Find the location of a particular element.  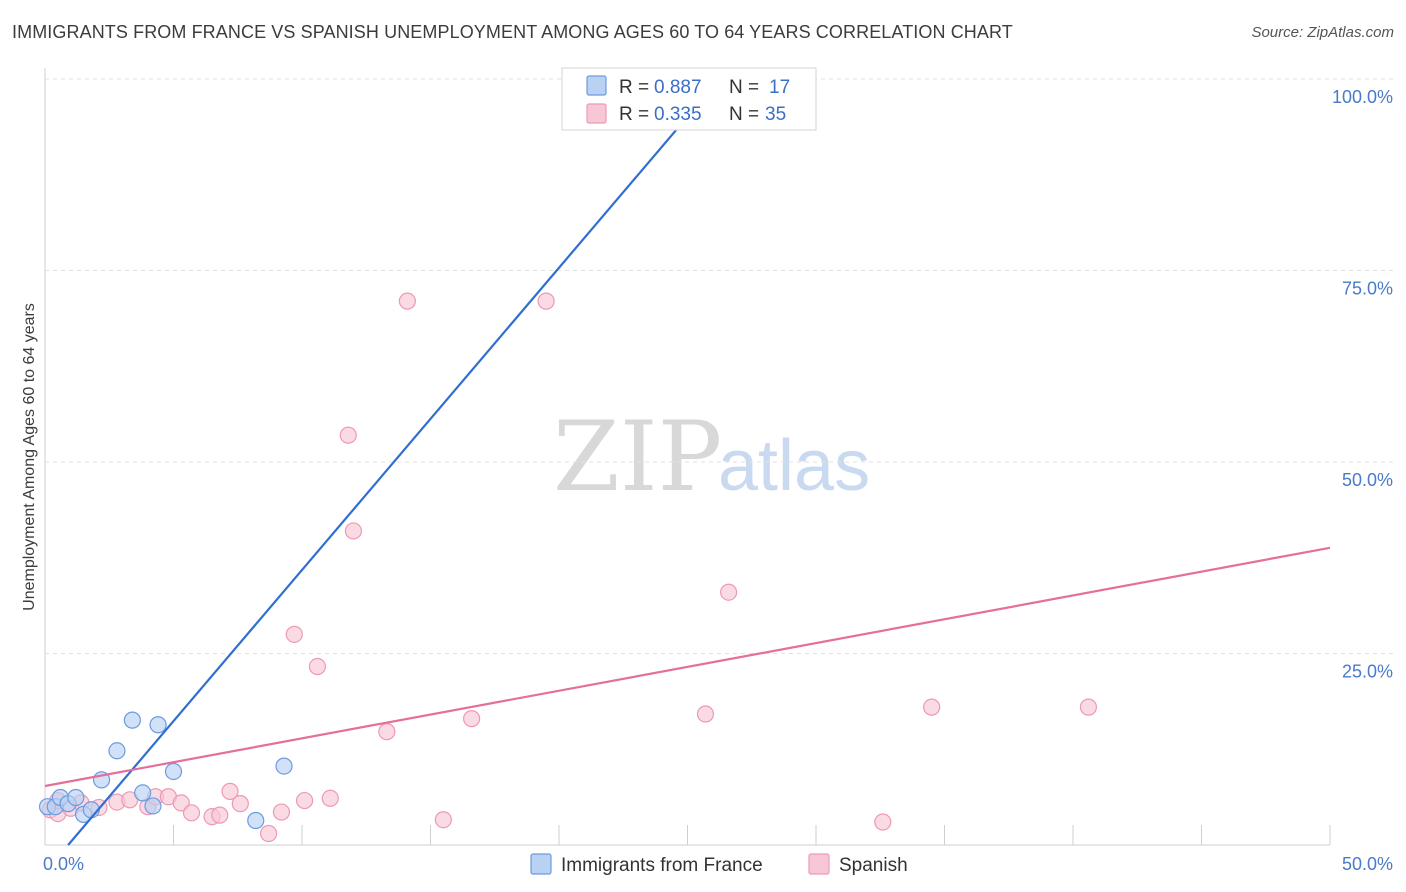

france-r-label: R = is located at coordinates (634, 87).